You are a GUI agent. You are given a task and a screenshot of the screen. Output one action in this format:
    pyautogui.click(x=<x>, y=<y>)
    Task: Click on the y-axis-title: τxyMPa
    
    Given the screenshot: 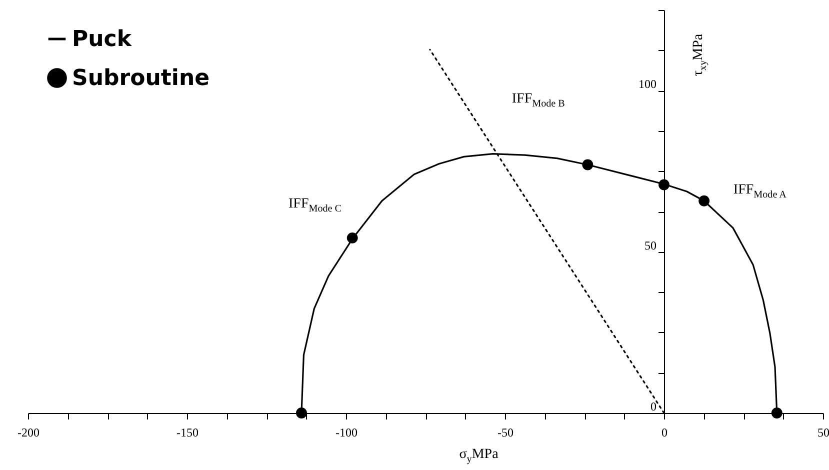 What is the action you would take?
    pyautogui.click(x=700, y=54)
    